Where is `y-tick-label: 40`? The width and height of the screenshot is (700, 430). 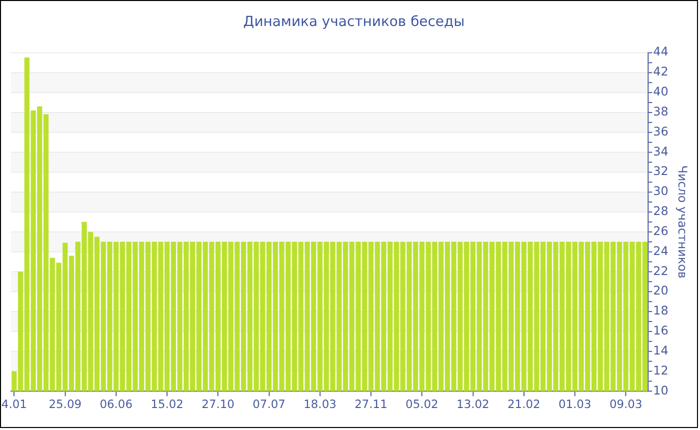 y-tick-label: 40 is located at coordinates (660, 91).